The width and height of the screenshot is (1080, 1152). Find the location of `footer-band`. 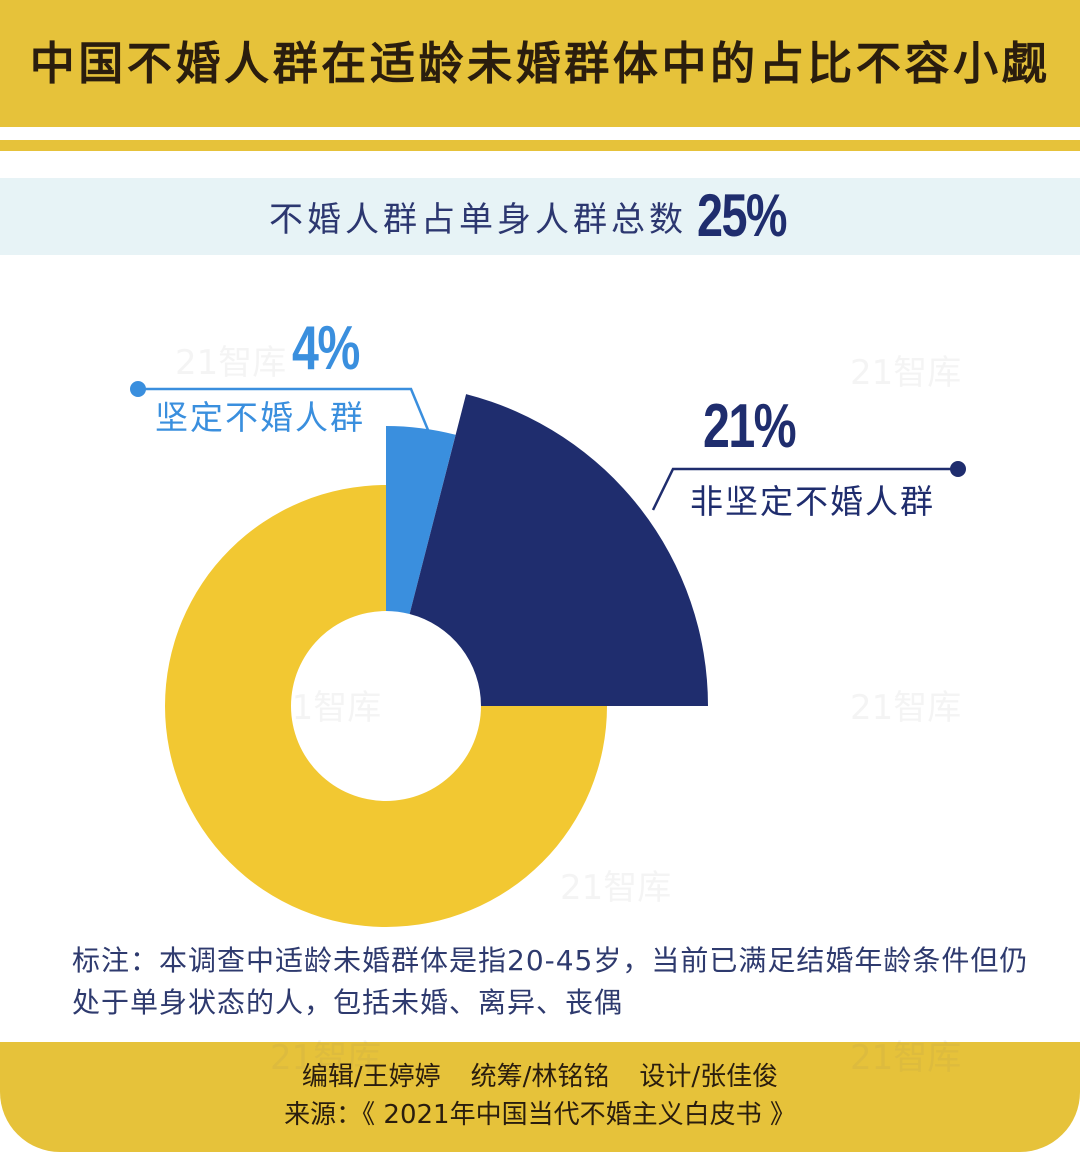

footer-band is located at coordinates (540, 1097).